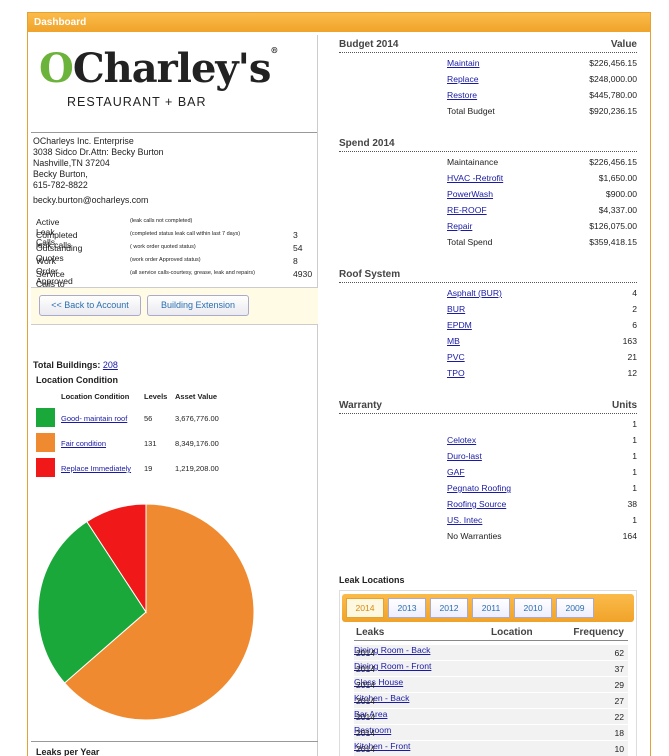 The height and width of the screenshot is (756, 669). Describe the element at coordinates (634, 309) in the screenshot. I see `roof-system-value: 2` at that location.